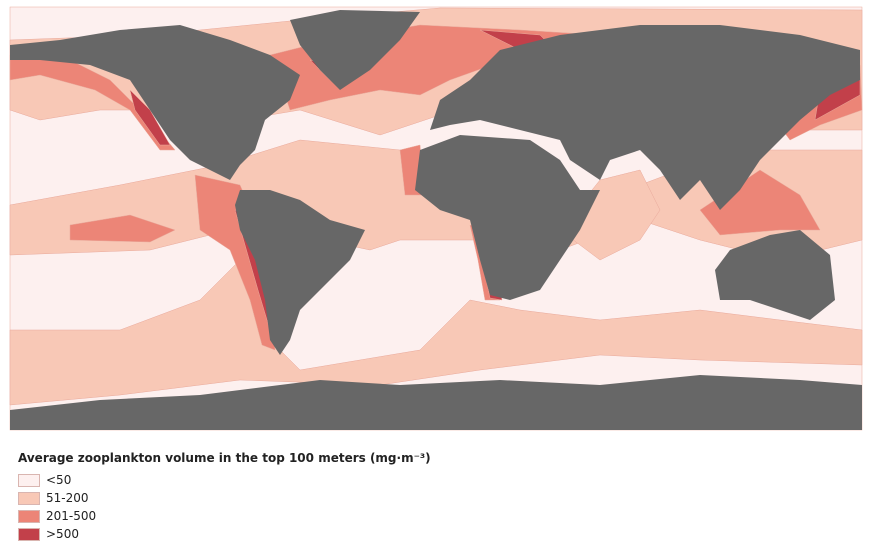 The height and width of the screenshot is (546, 870). Describe the element at coordinates (436, 402) in the screenshot. I see `antarctica` at that location.